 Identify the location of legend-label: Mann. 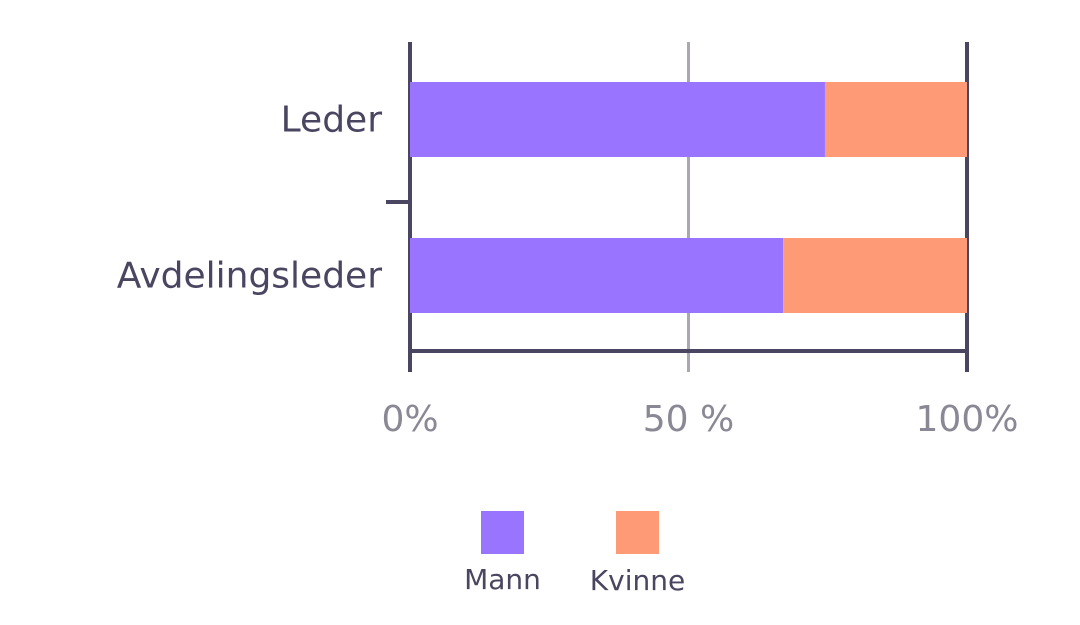
(502, 579).